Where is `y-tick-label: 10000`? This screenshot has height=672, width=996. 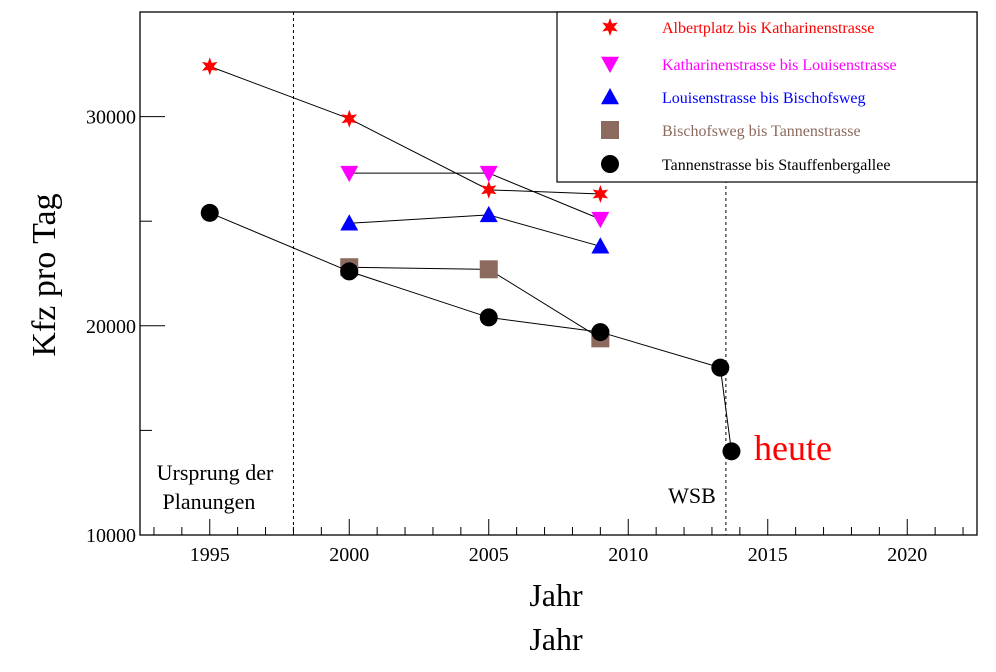
y-tick-label: 10000 is located at coordinates (111, 536).